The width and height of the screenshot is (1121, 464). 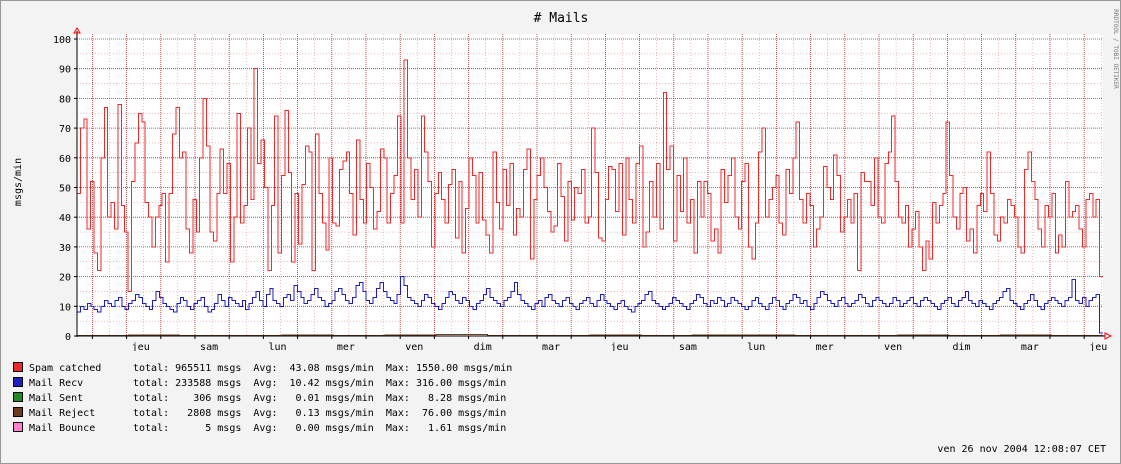 What do you see at coordinates (1021, 449) in the screenshot?
I see `timestamp: ven 26 nov 2004 12:08:07 CET` at bounding box center [1021, 449].